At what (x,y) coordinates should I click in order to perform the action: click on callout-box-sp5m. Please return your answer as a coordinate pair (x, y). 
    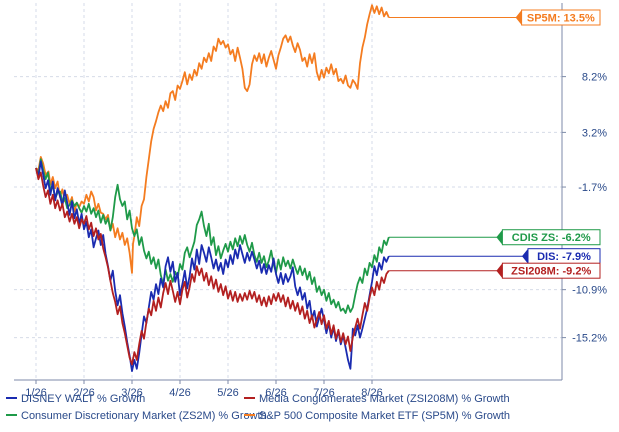
    Looking at the image, I should click on (561, 17).